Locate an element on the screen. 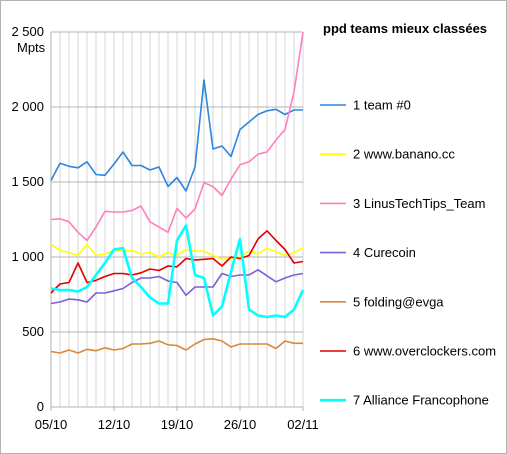  legend-label-7-alliance-francophone: 7 Alliance Francophone is located at coordinates (421, 400).